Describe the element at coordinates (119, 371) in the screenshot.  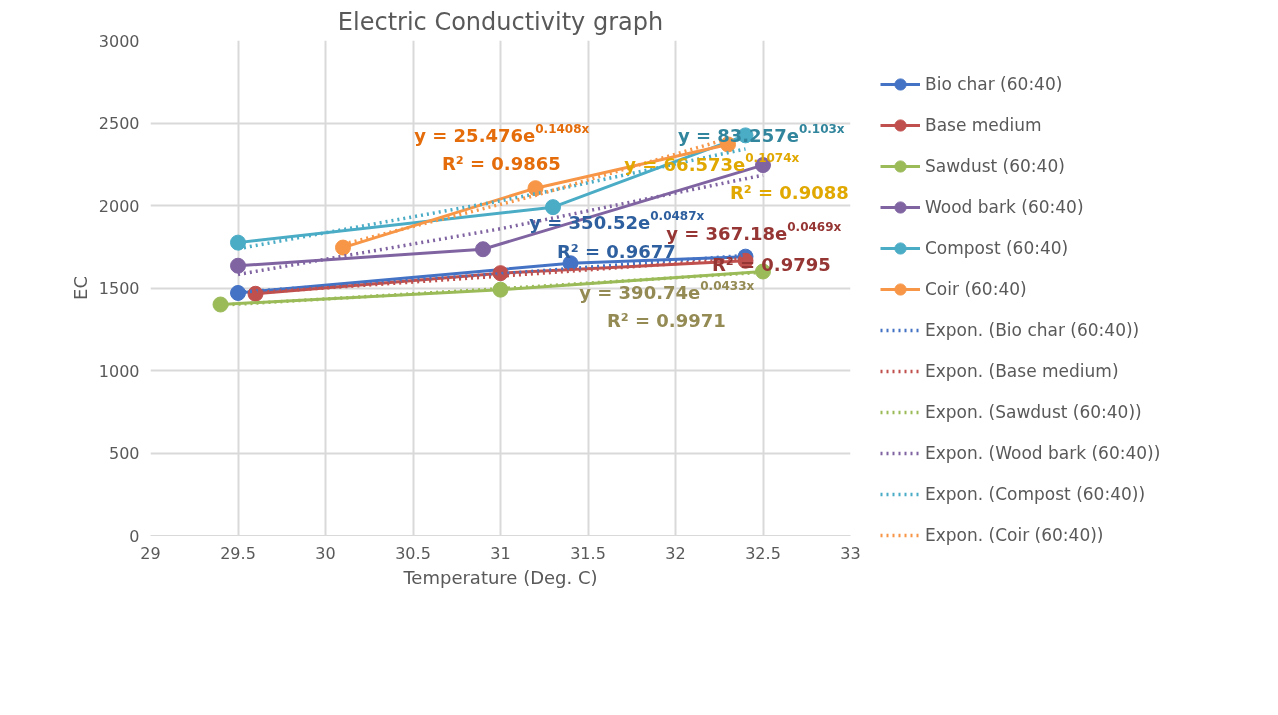
I see `y-tick-label: 1000` at that location.